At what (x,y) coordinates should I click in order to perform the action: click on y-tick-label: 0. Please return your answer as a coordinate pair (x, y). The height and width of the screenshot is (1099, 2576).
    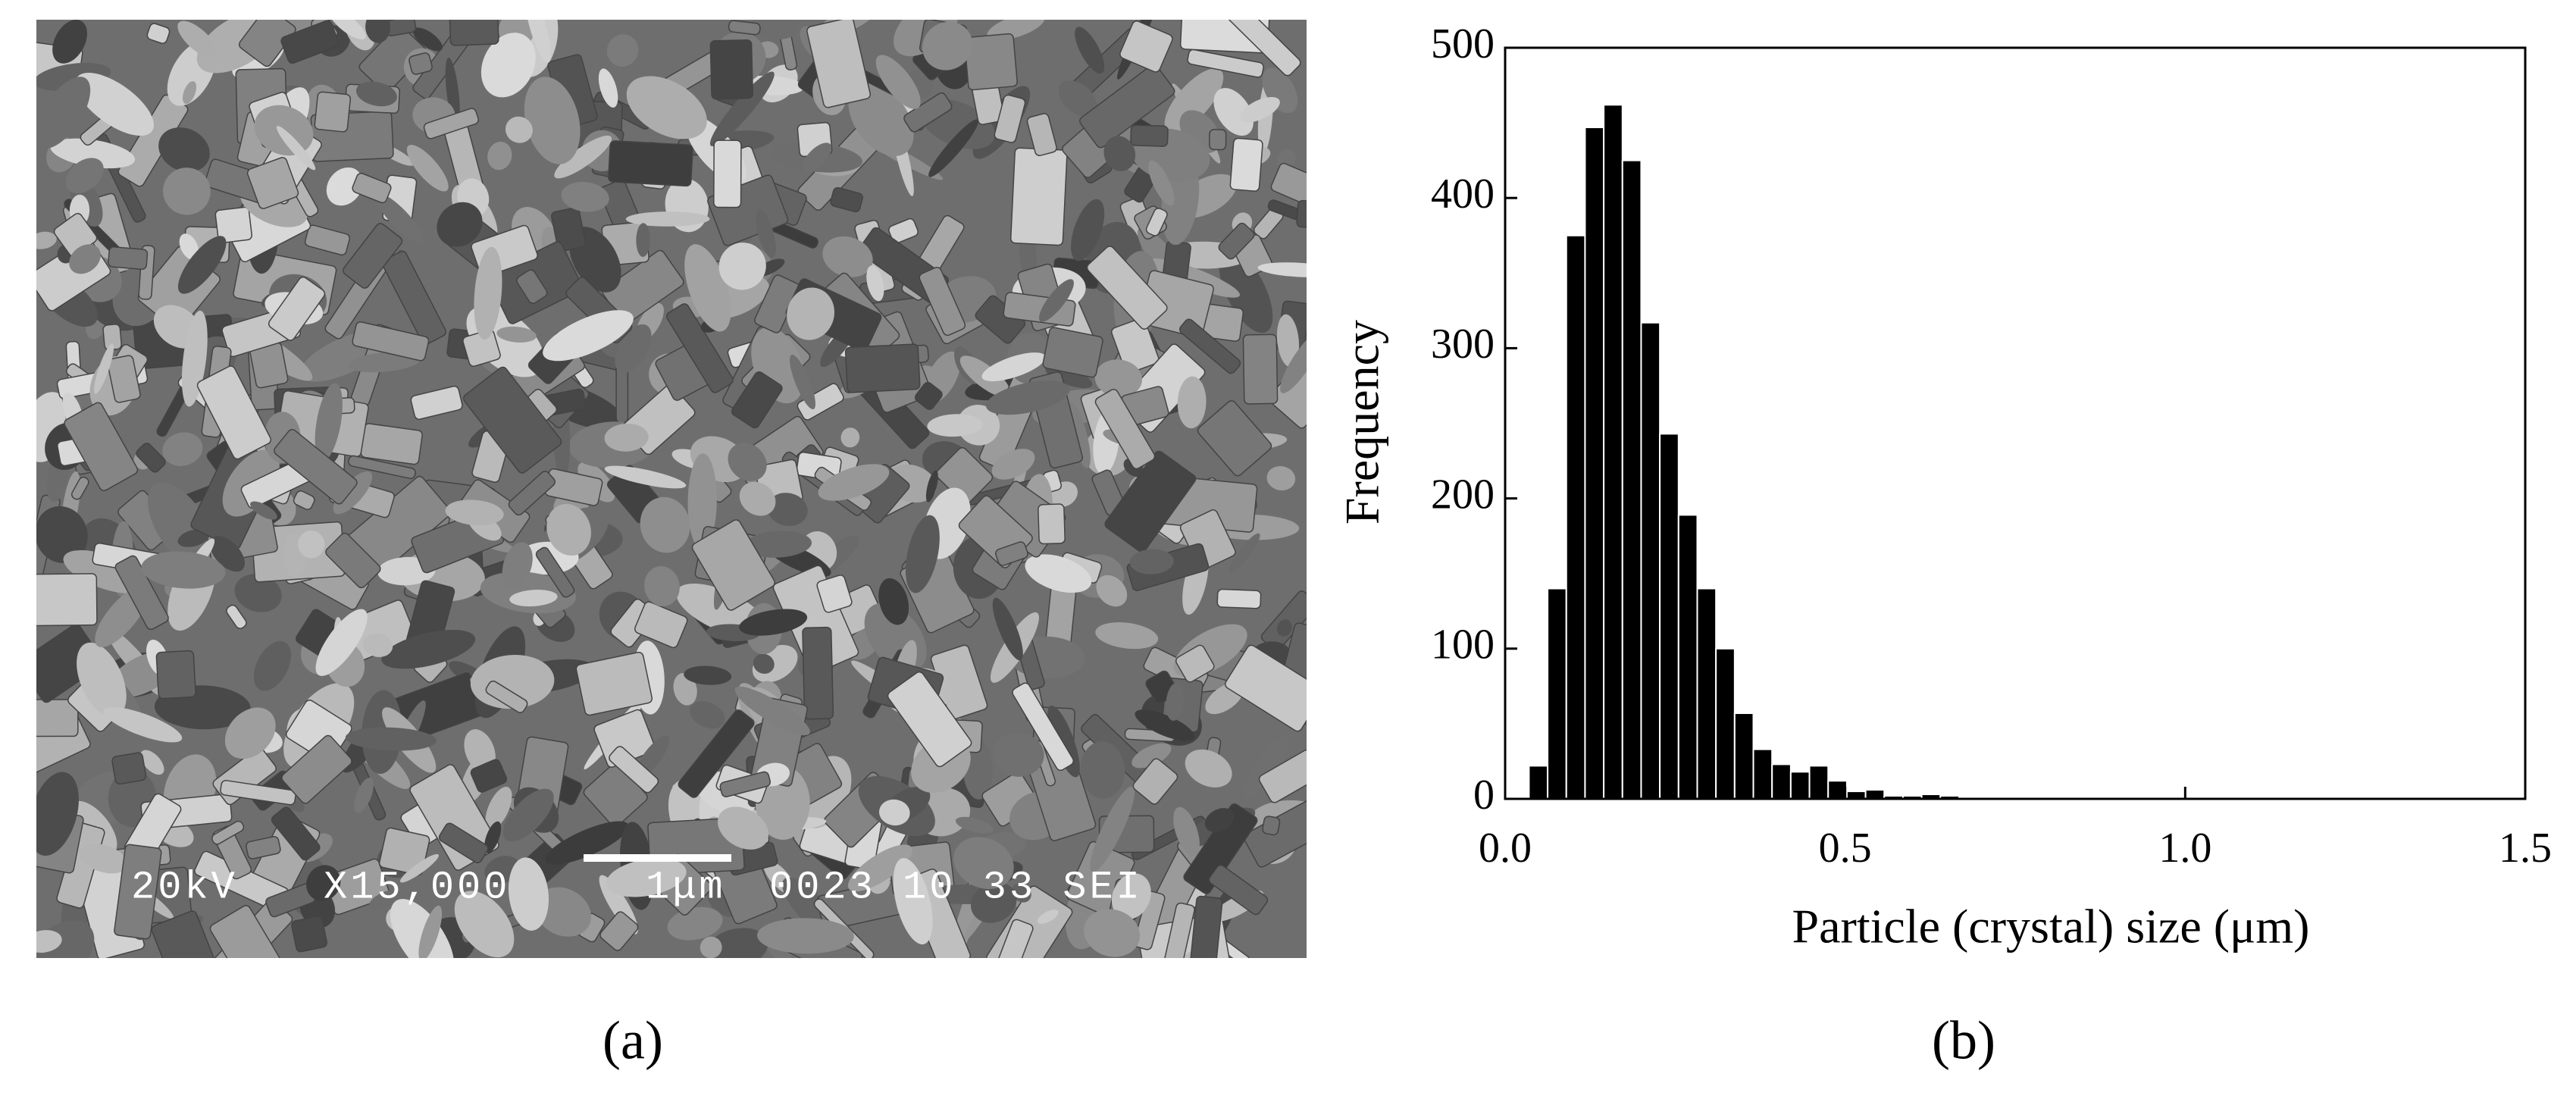
    Looking at the image, I should click on (1484, 796).